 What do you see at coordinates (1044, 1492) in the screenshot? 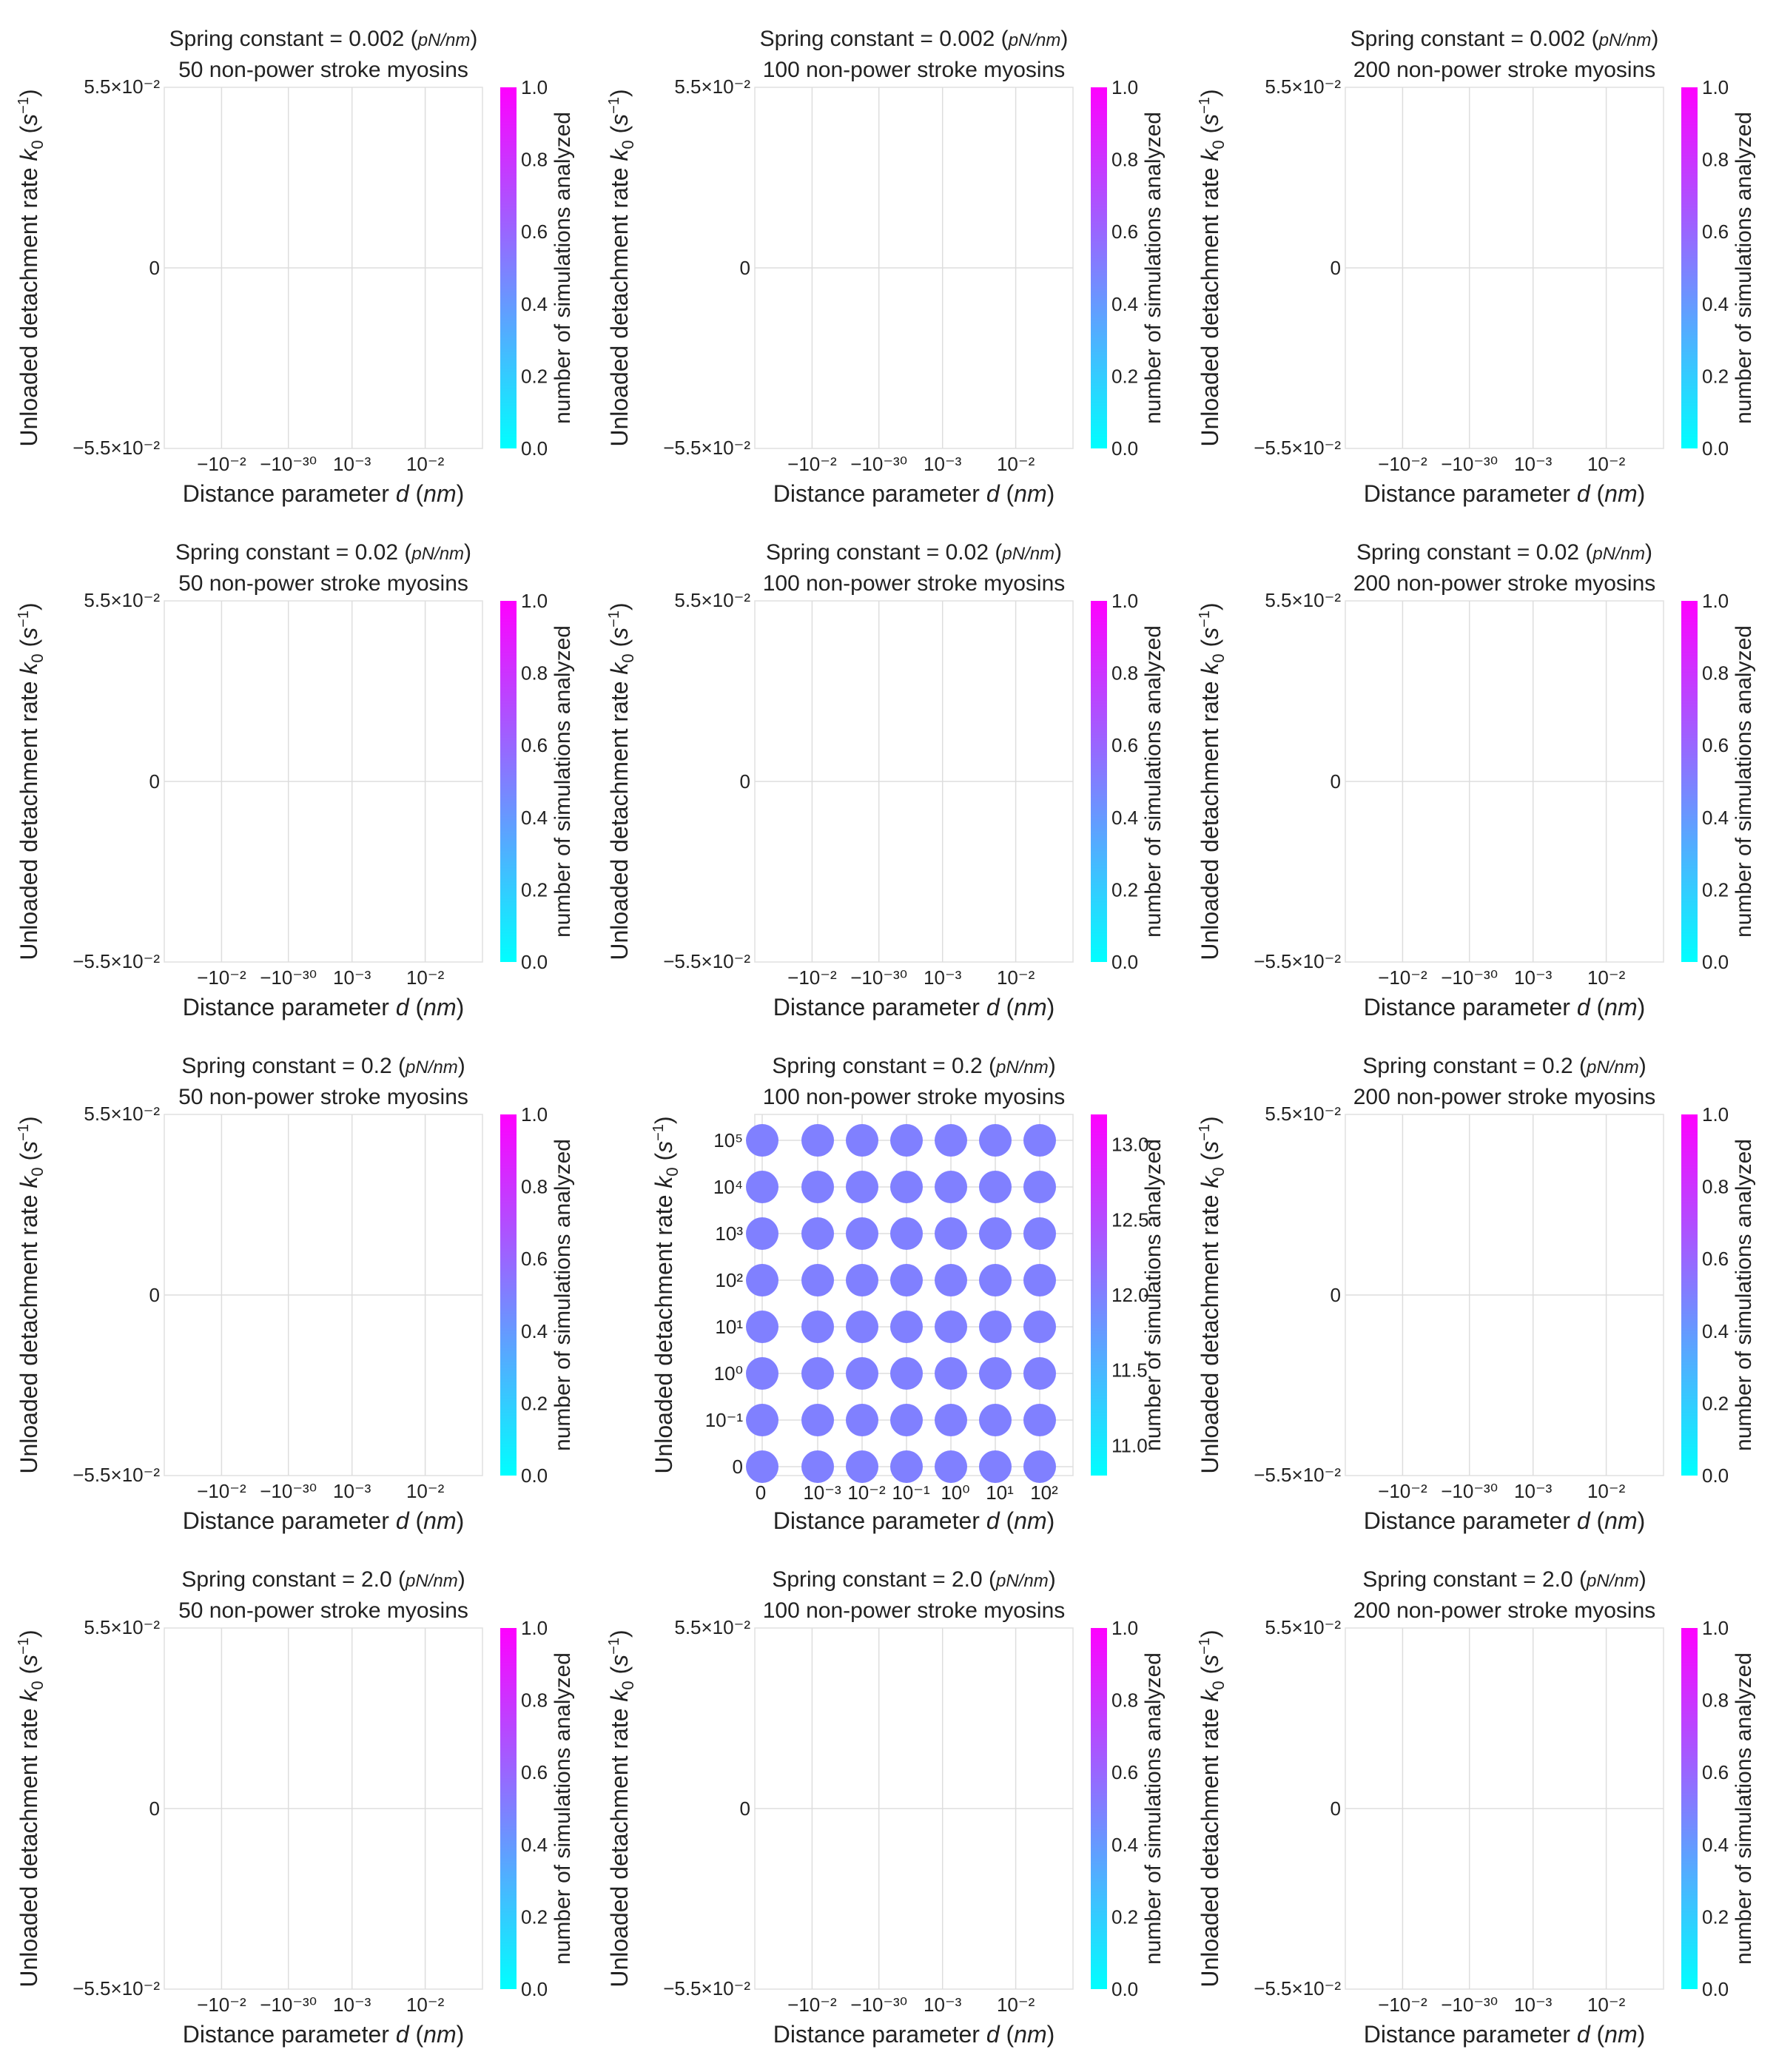
I see `x-tick-label: 10²` at bounding box center [1044, 1492].